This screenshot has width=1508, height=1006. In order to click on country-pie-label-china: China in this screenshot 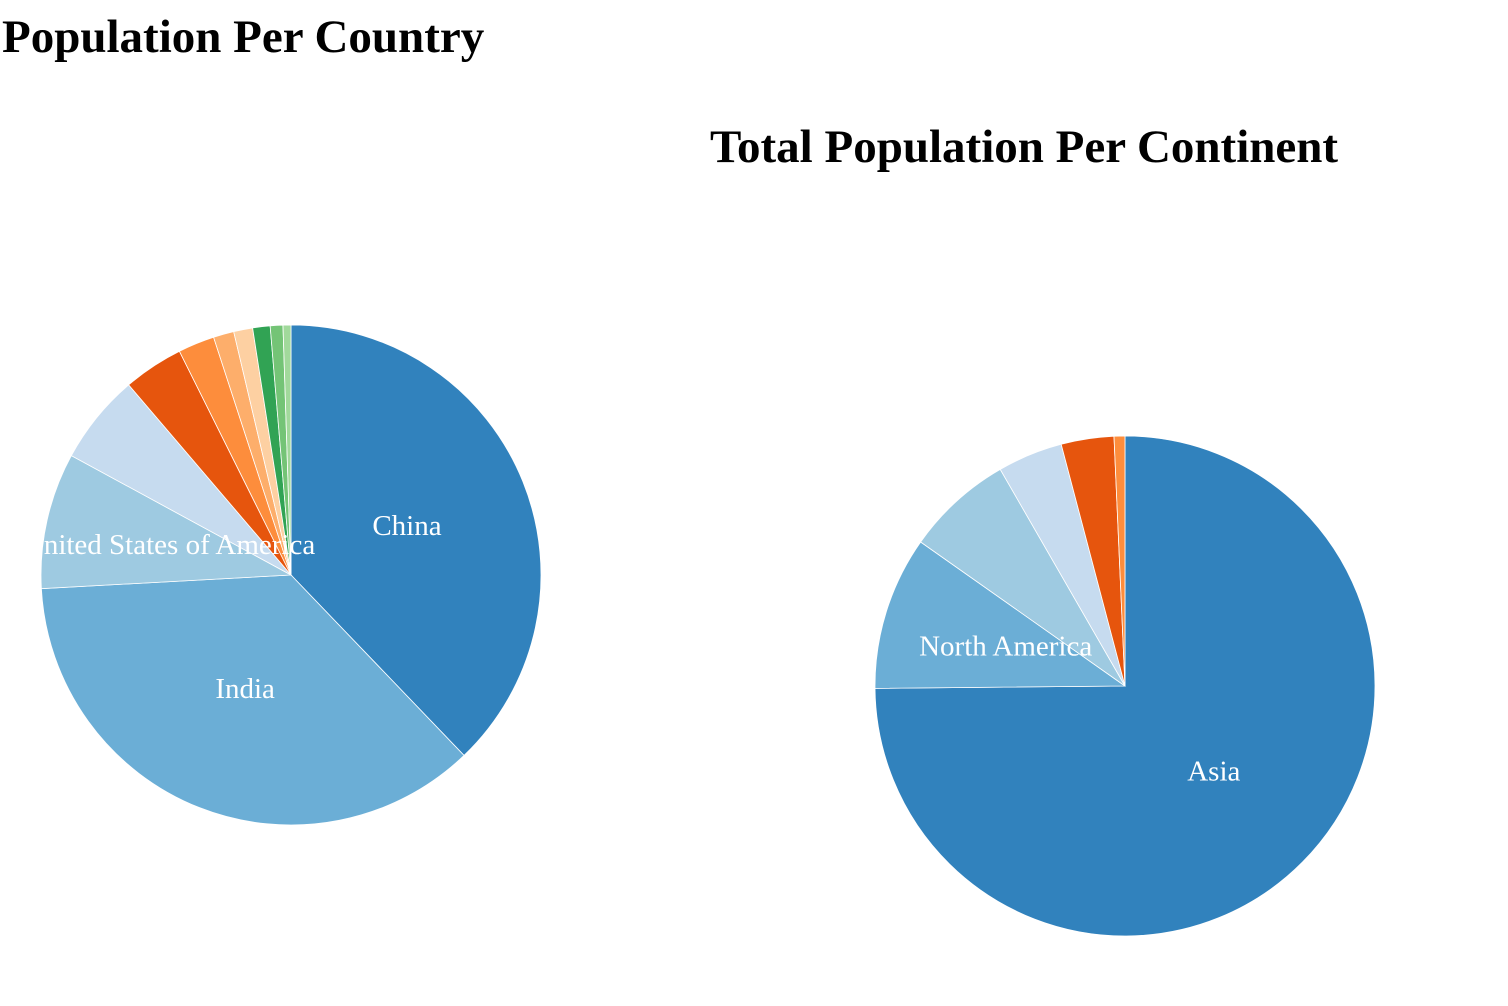, I will do `click(406, 526)`.